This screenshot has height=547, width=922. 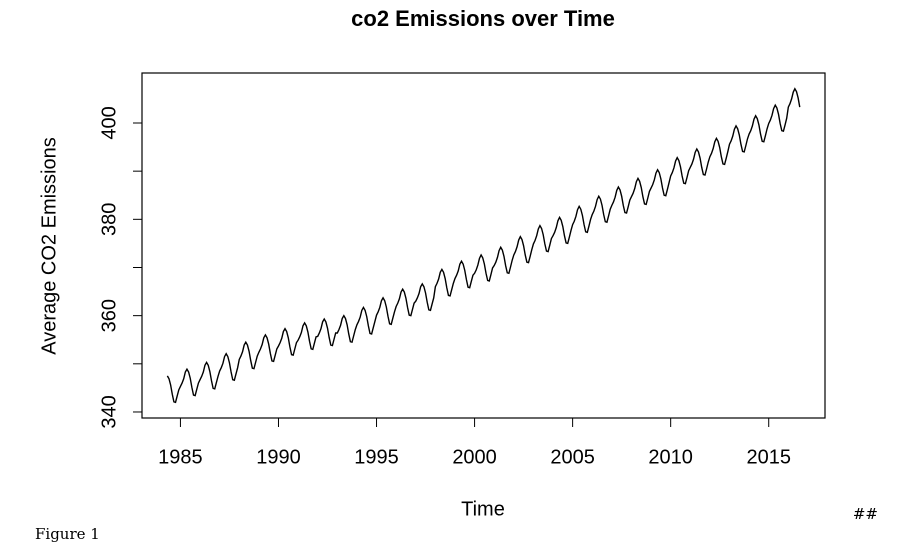 I want to click on y-tick-label: 360, so click(x=109, y=315).